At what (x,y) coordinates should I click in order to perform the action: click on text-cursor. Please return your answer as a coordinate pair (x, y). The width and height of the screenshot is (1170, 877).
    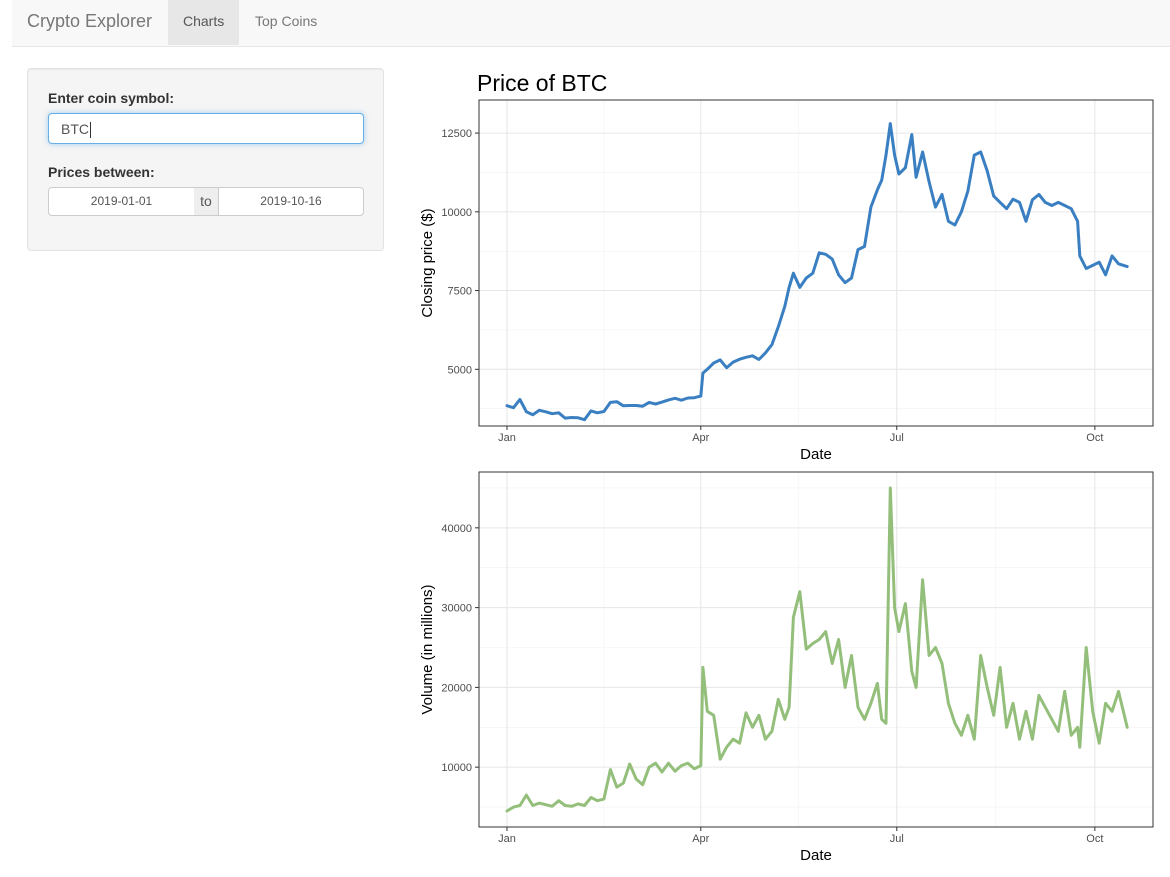
    Looking at the image, I should click on (90, 130).